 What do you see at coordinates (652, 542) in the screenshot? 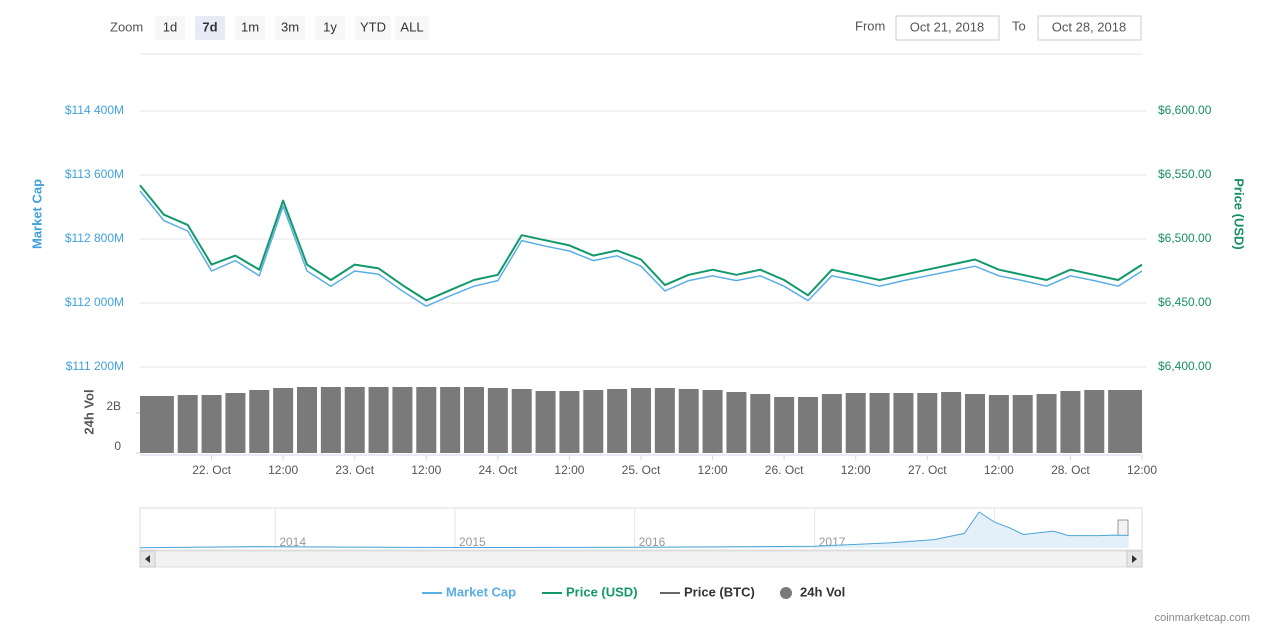
I see `navigator-label: 2016` at bounding box center [652, 542].